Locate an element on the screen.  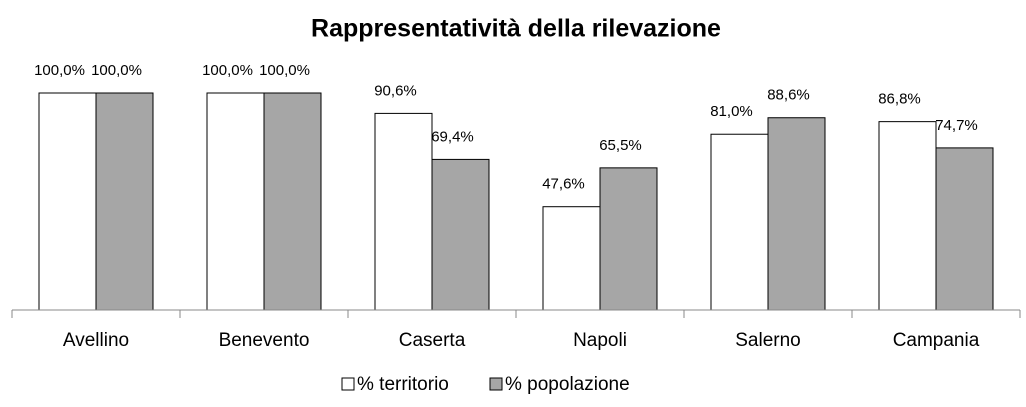
legend-label: % territorio is located at coordinates (403, 384).